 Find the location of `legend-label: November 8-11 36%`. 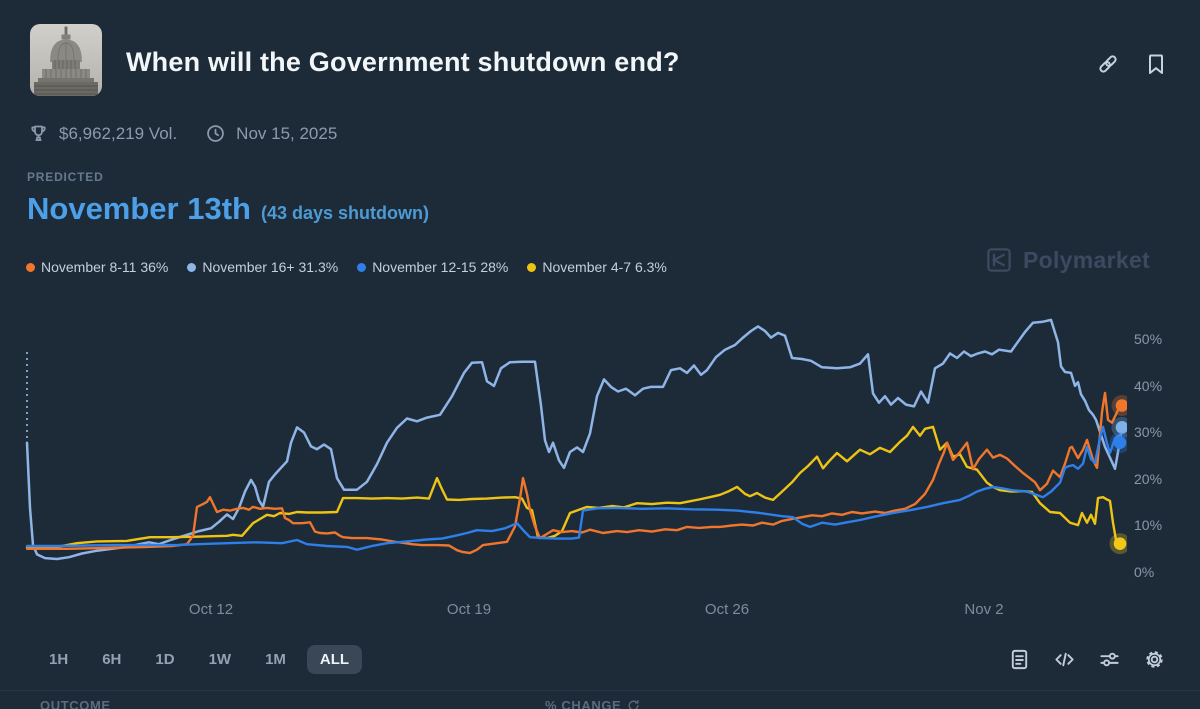

legend-label: November 8-11 36% is located at coordinates (105, 267).